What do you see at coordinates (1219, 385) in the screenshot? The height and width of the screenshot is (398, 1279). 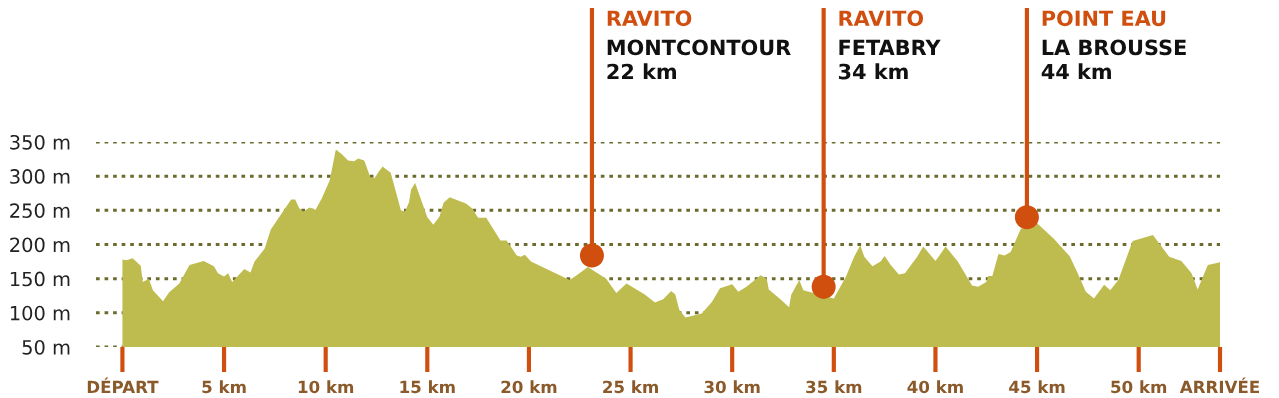 I see `x-tick-label: ARRIVÉE` at bounding box center [1219, 385].